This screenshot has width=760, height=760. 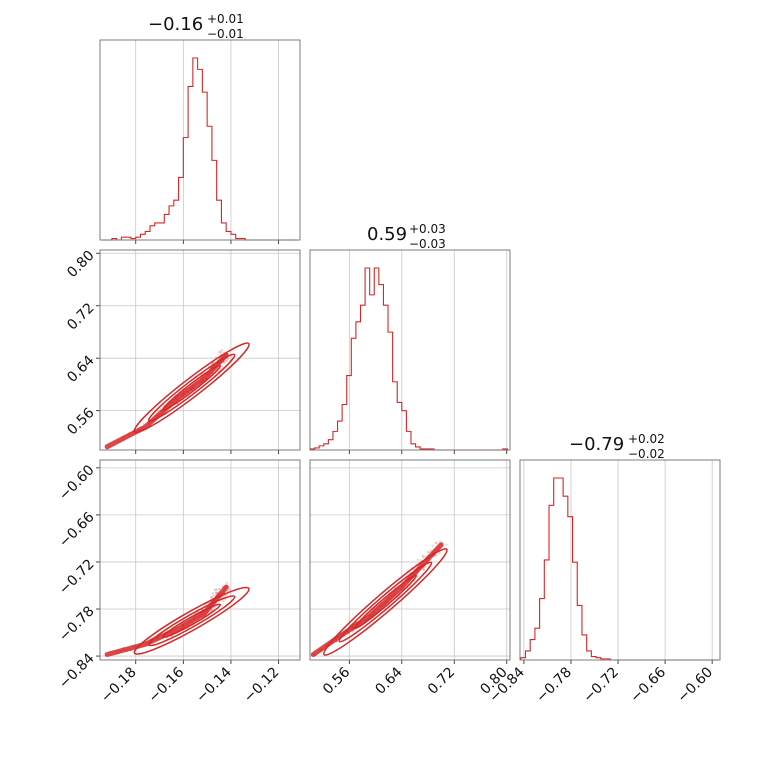 What do you see at coordinates (77, 530) in the screenshot?
I see `y-tick-label: −0.66` at bounding box center [77, 530].